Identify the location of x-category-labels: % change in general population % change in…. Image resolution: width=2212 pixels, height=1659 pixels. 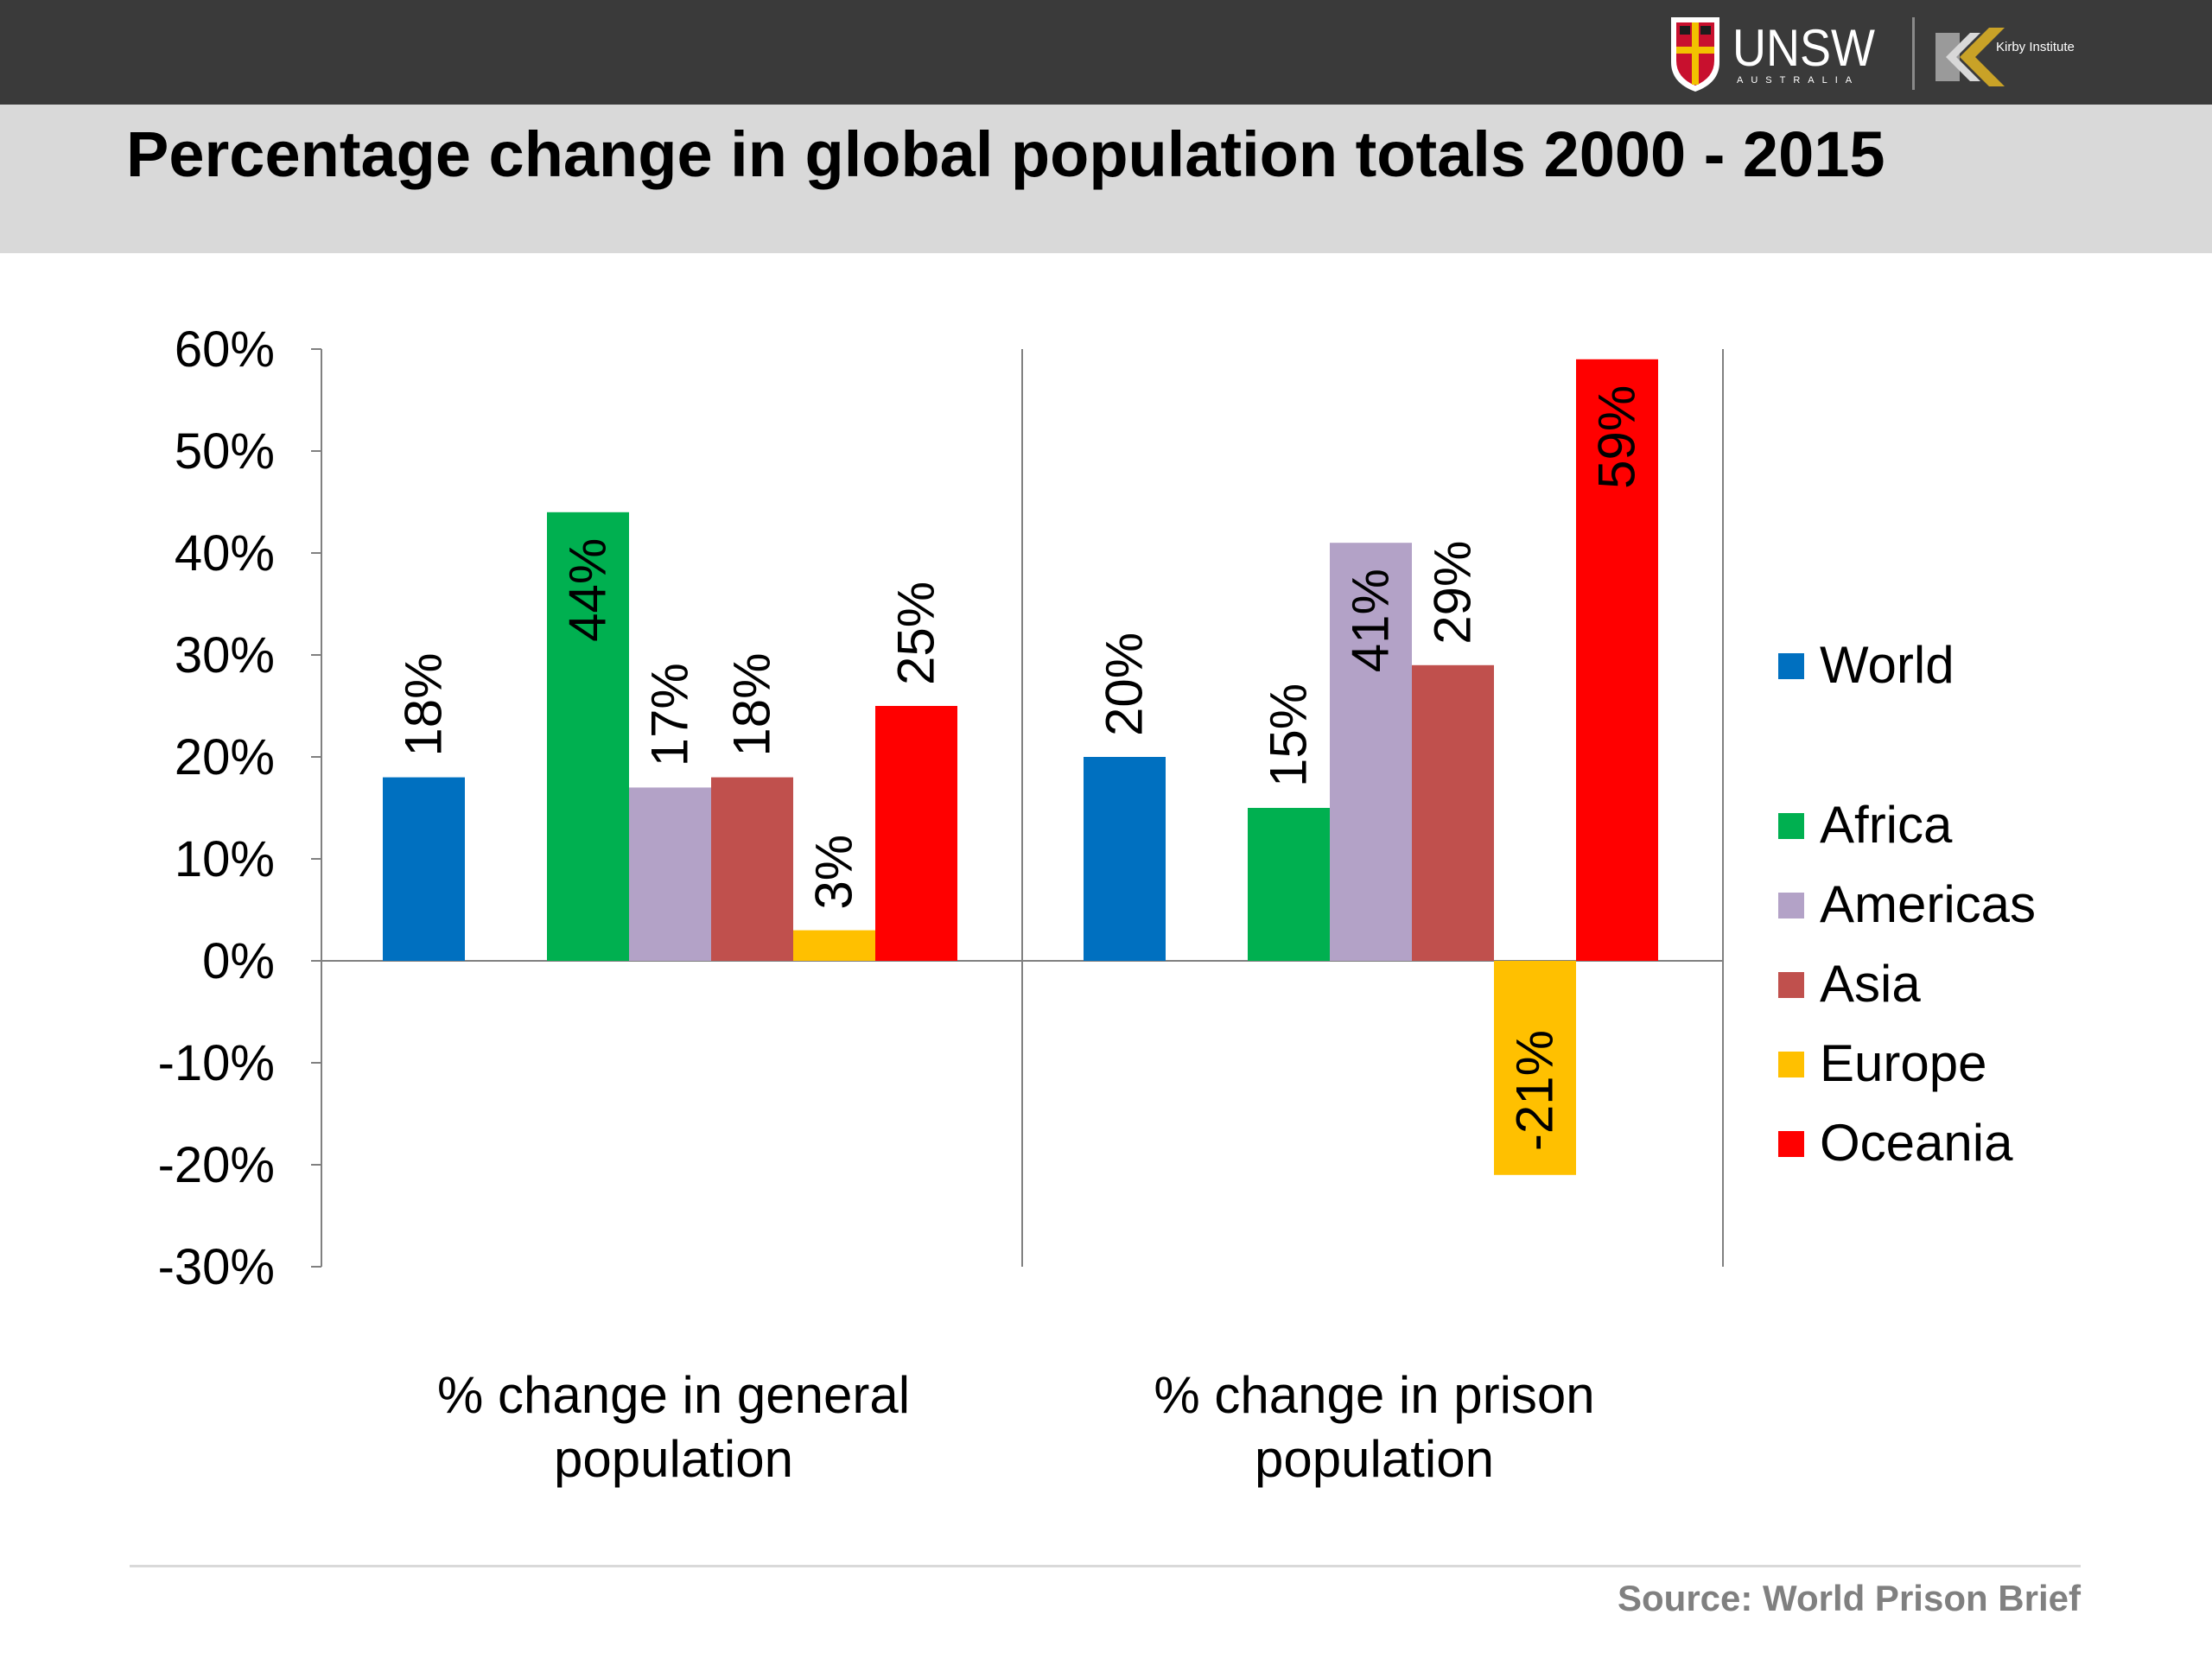
(1016, 1427).